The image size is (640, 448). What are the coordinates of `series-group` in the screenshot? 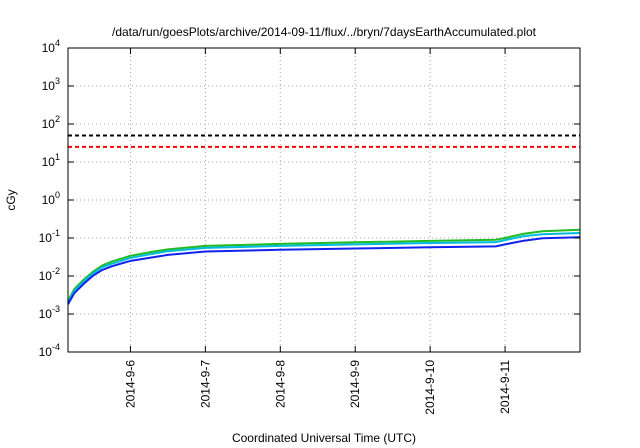 It's located at (324, 266).